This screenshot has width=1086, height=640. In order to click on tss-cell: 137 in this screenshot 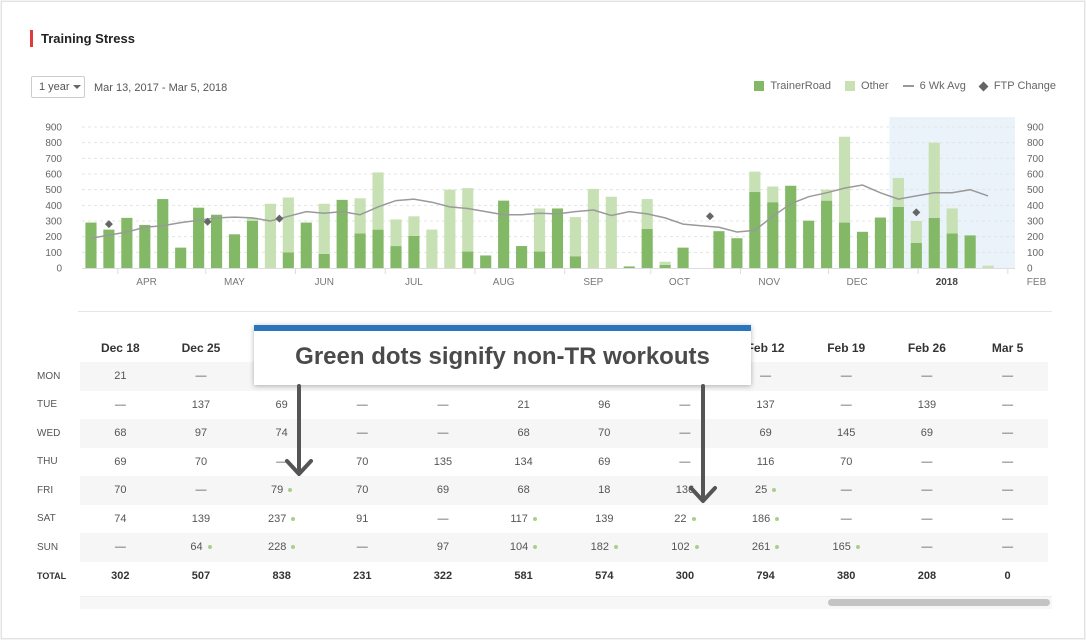, I will do `click(201, 405)`.